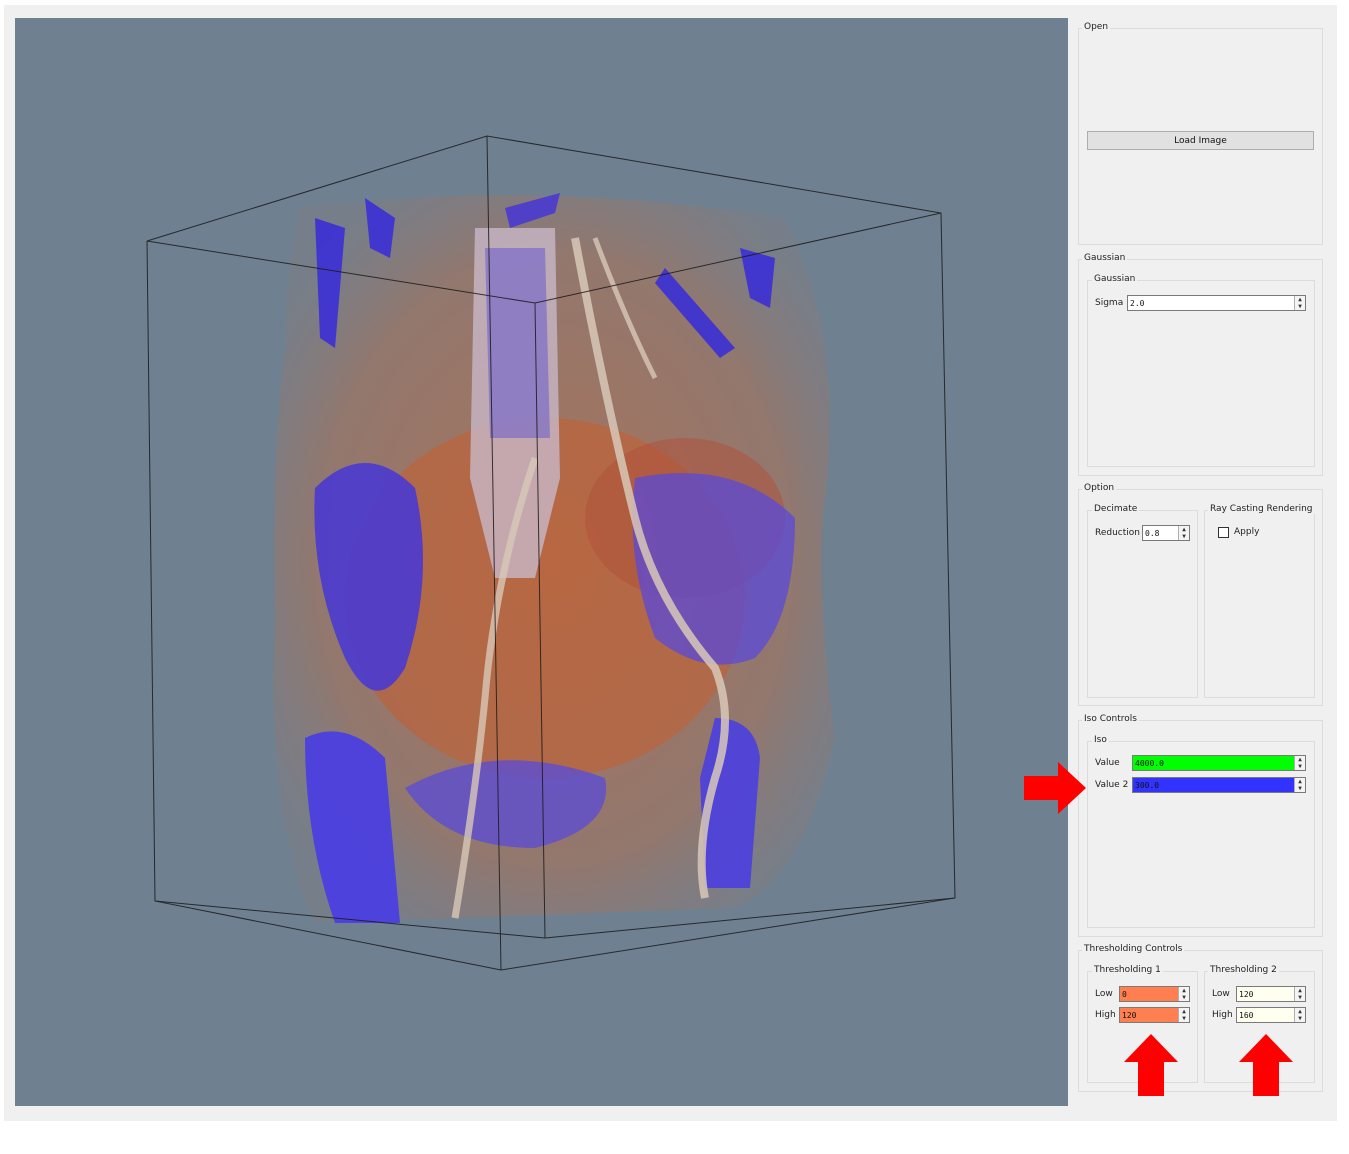  I want to click on t2-high-input, so click(1265, 1015).